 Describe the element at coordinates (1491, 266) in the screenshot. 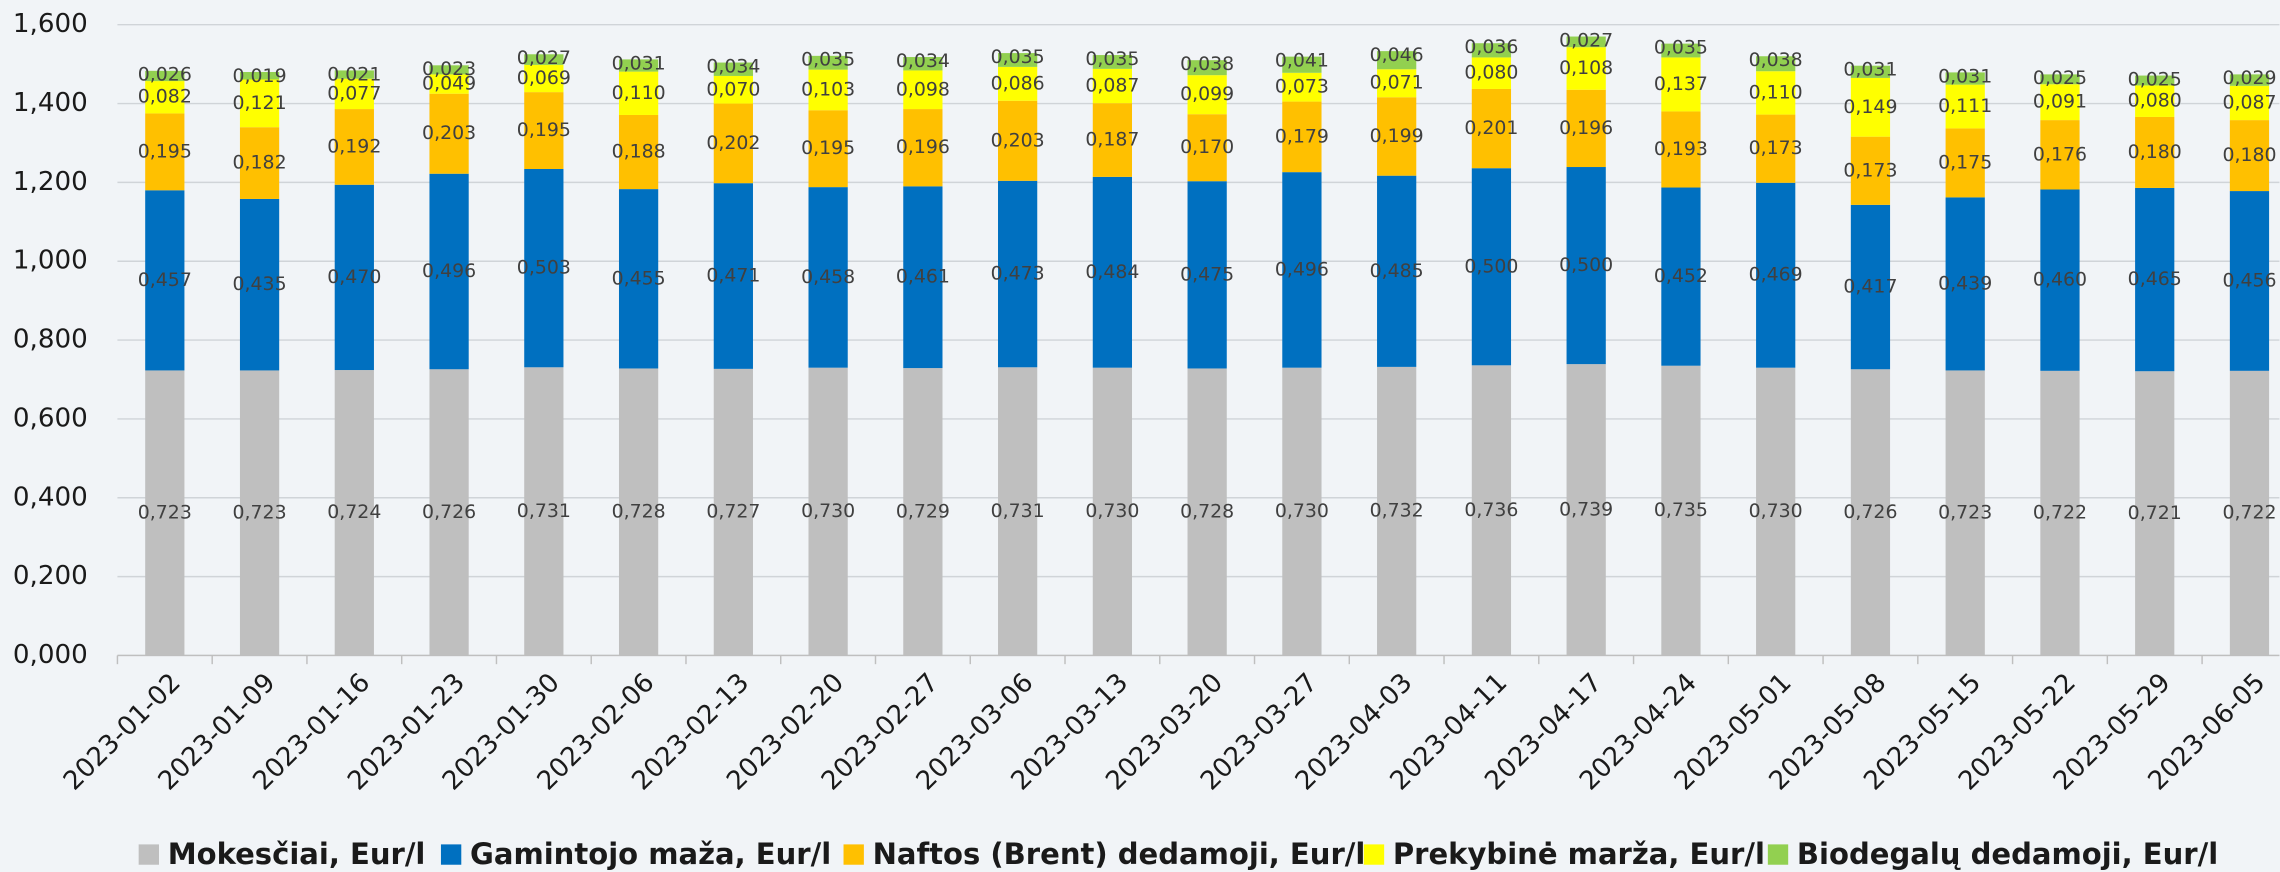

I see `value-label: 0,500` at that location.